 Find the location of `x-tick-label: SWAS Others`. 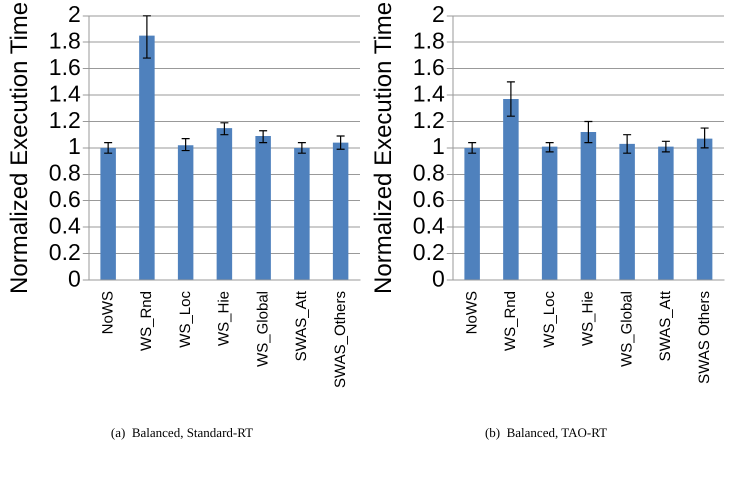

x-tick-label: SWAS Others is located at coordinates (704, 337).